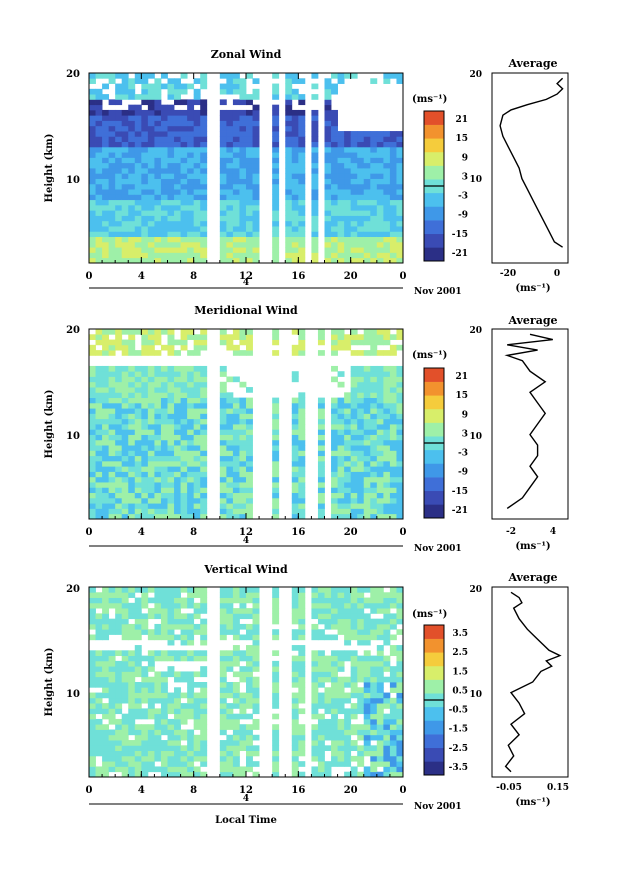 The height and width of the screenshot is (873, 623). I want to click on meridional-average-xlabel: (ms⁻¹), so click(532, 546).